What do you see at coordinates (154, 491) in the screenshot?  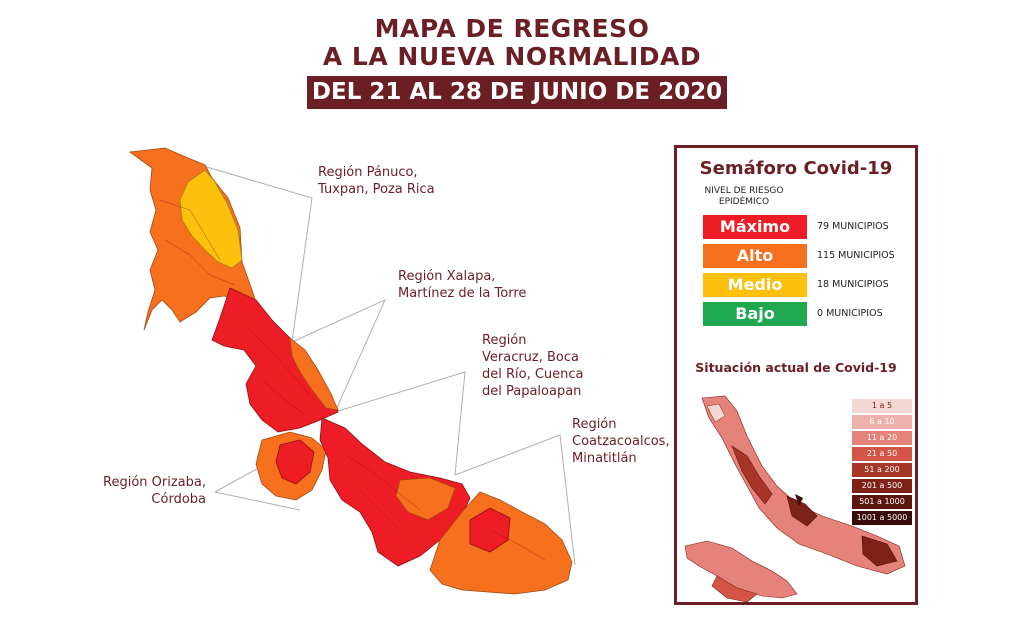 I see `region-label-orizaba: Región Orizaba, Córdoba` at bounding box center [154, 491].